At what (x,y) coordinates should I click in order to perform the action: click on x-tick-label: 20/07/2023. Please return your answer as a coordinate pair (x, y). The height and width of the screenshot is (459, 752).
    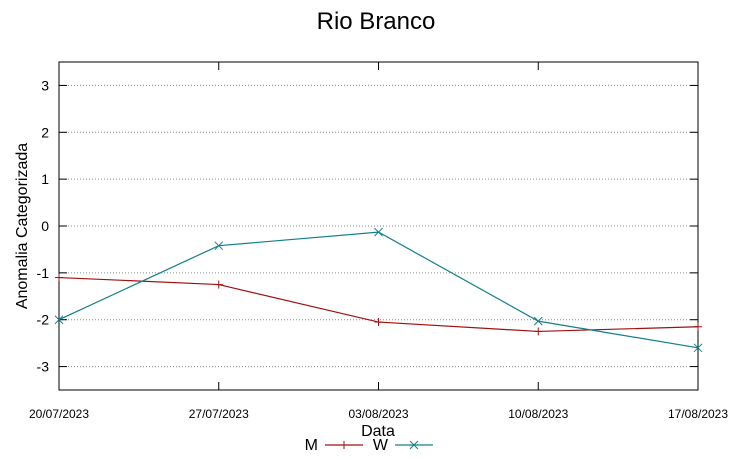
    Looking at the image, I should click on (59, 414).